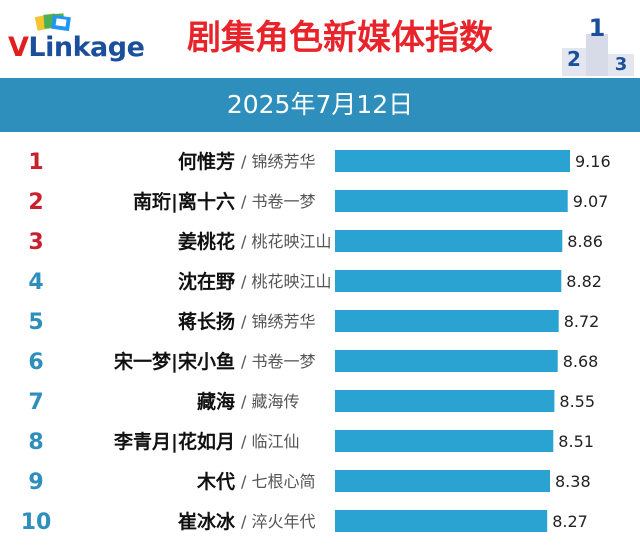 Image resolution: width=640 pixels, height=546 pixels. I want to click on date-banner: 2025年7月12日, so click(320, 105).